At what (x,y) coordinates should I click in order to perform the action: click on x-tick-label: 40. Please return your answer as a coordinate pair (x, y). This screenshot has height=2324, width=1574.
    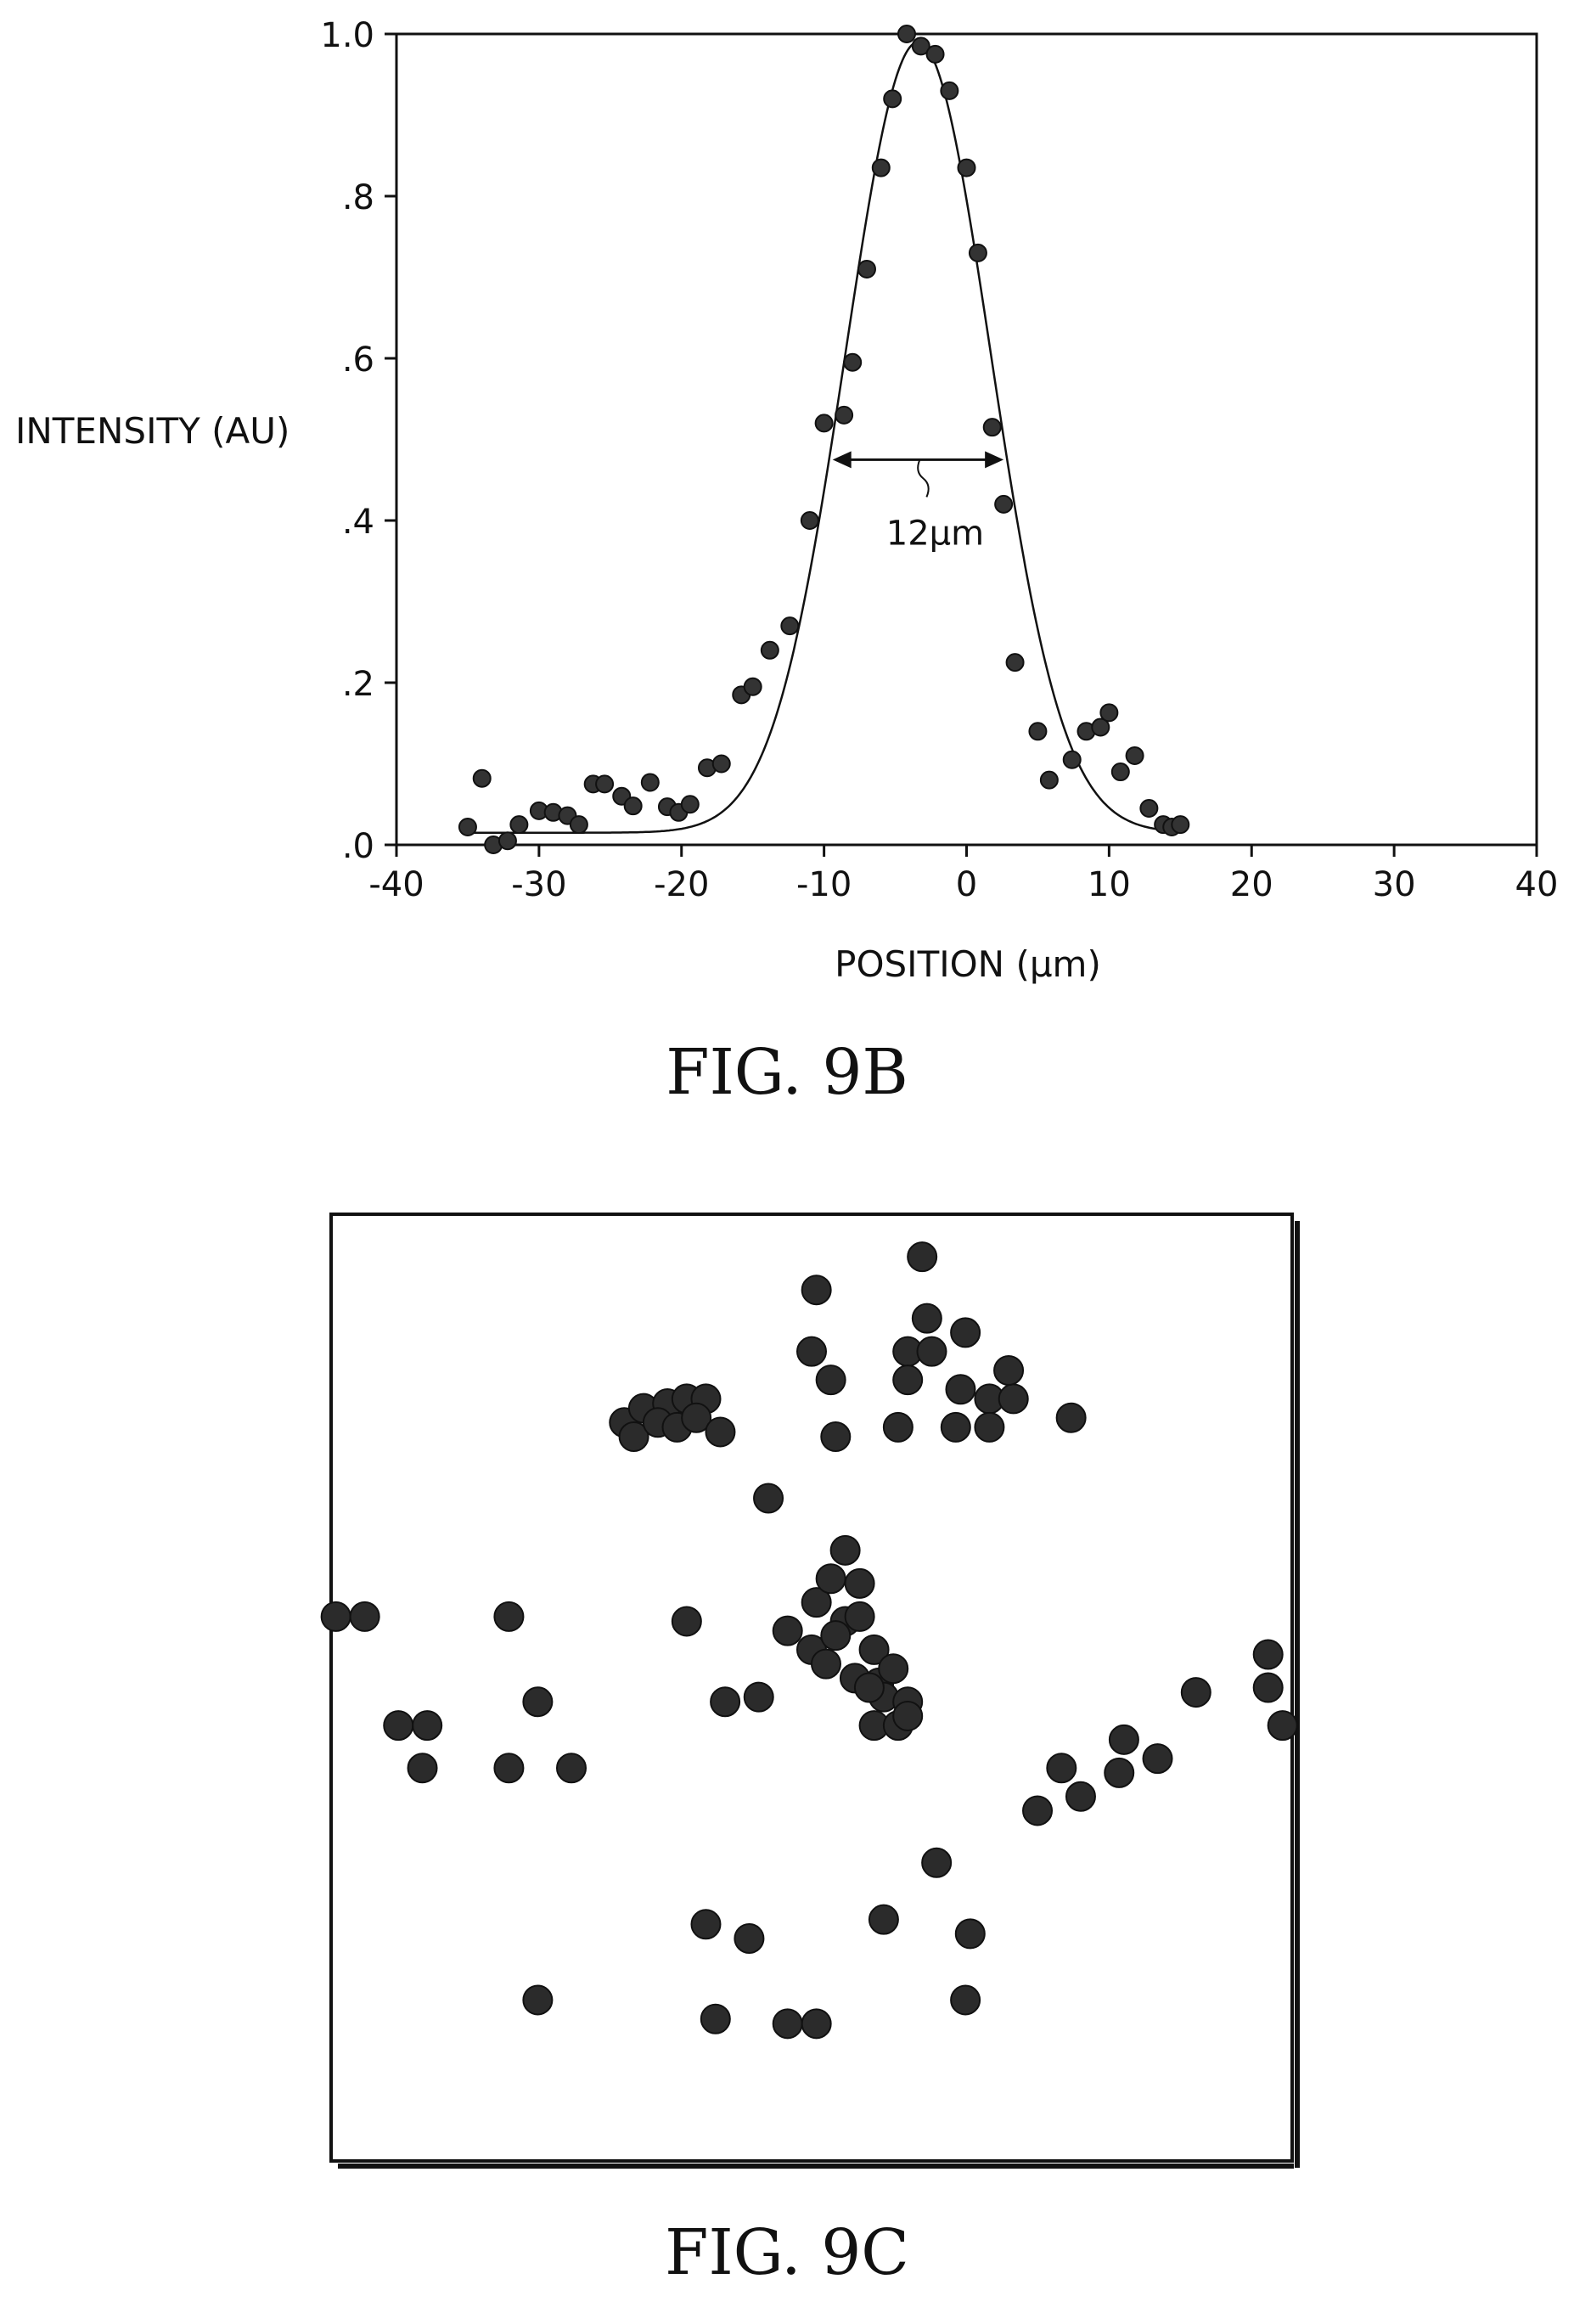
    Looking at the image, I should click on (1537, 884).